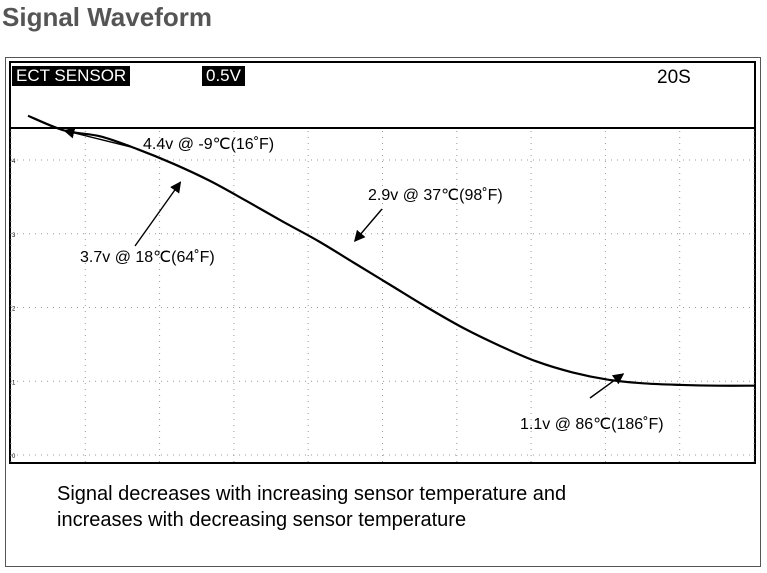 This screenshot has height=573, width=767. Describe the element at coordinates (107, 17) in the screenshot. I see `page-title: Signal Waveform` at that location.